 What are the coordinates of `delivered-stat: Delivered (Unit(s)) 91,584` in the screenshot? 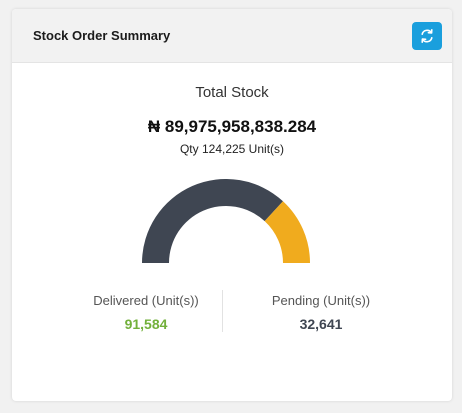 It's located at (146, 311).